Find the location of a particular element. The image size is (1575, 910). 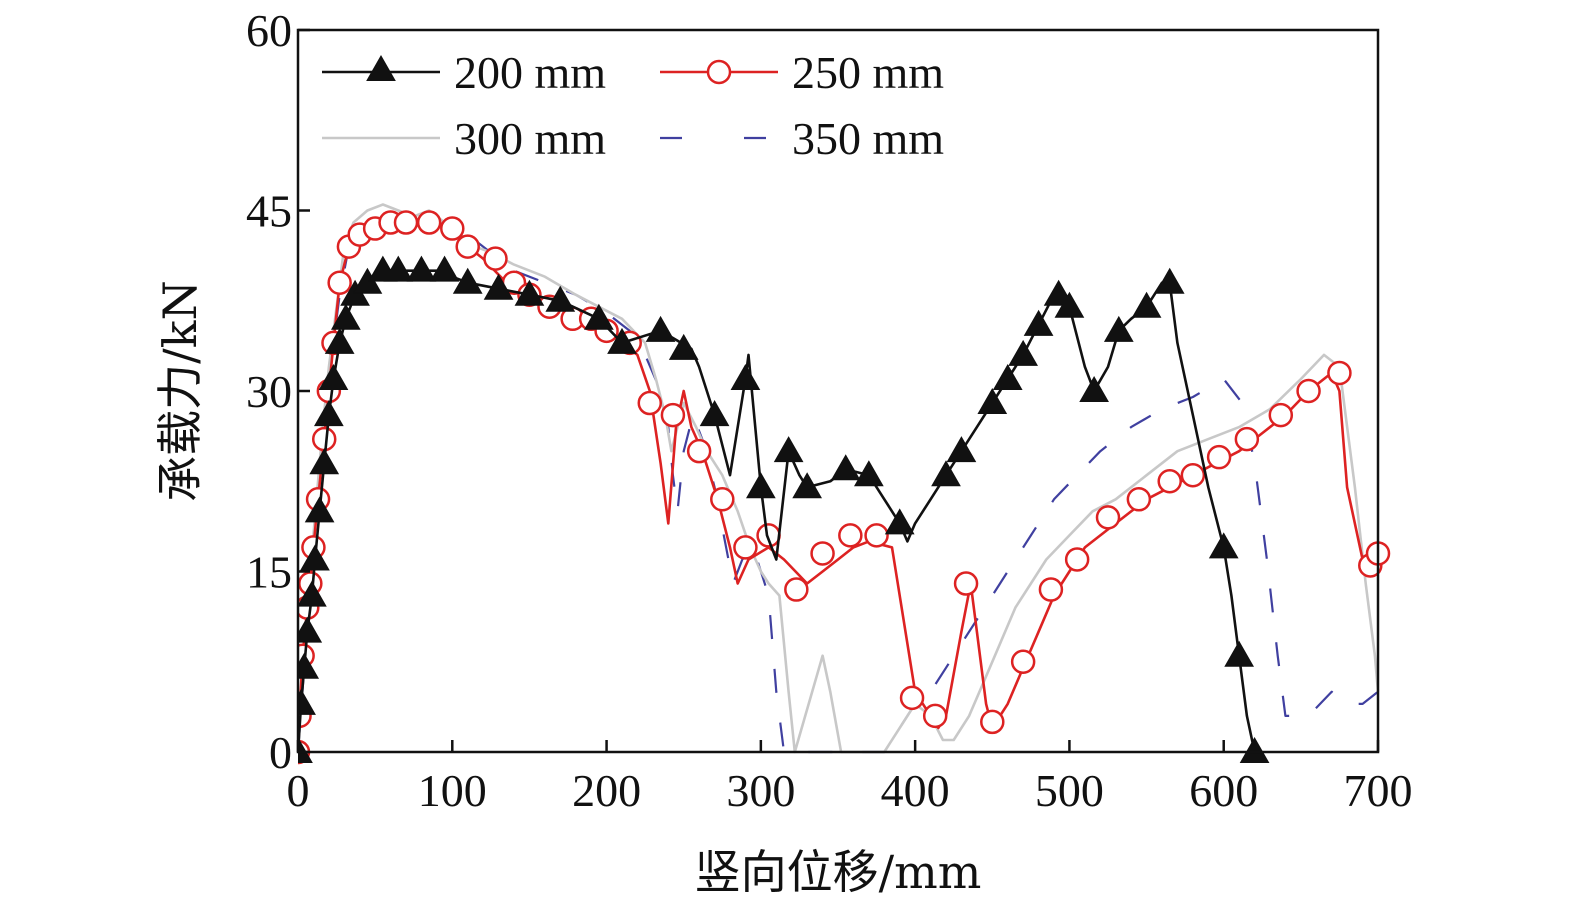

legend-label: 200 mm is located at coordinates (530, 72).